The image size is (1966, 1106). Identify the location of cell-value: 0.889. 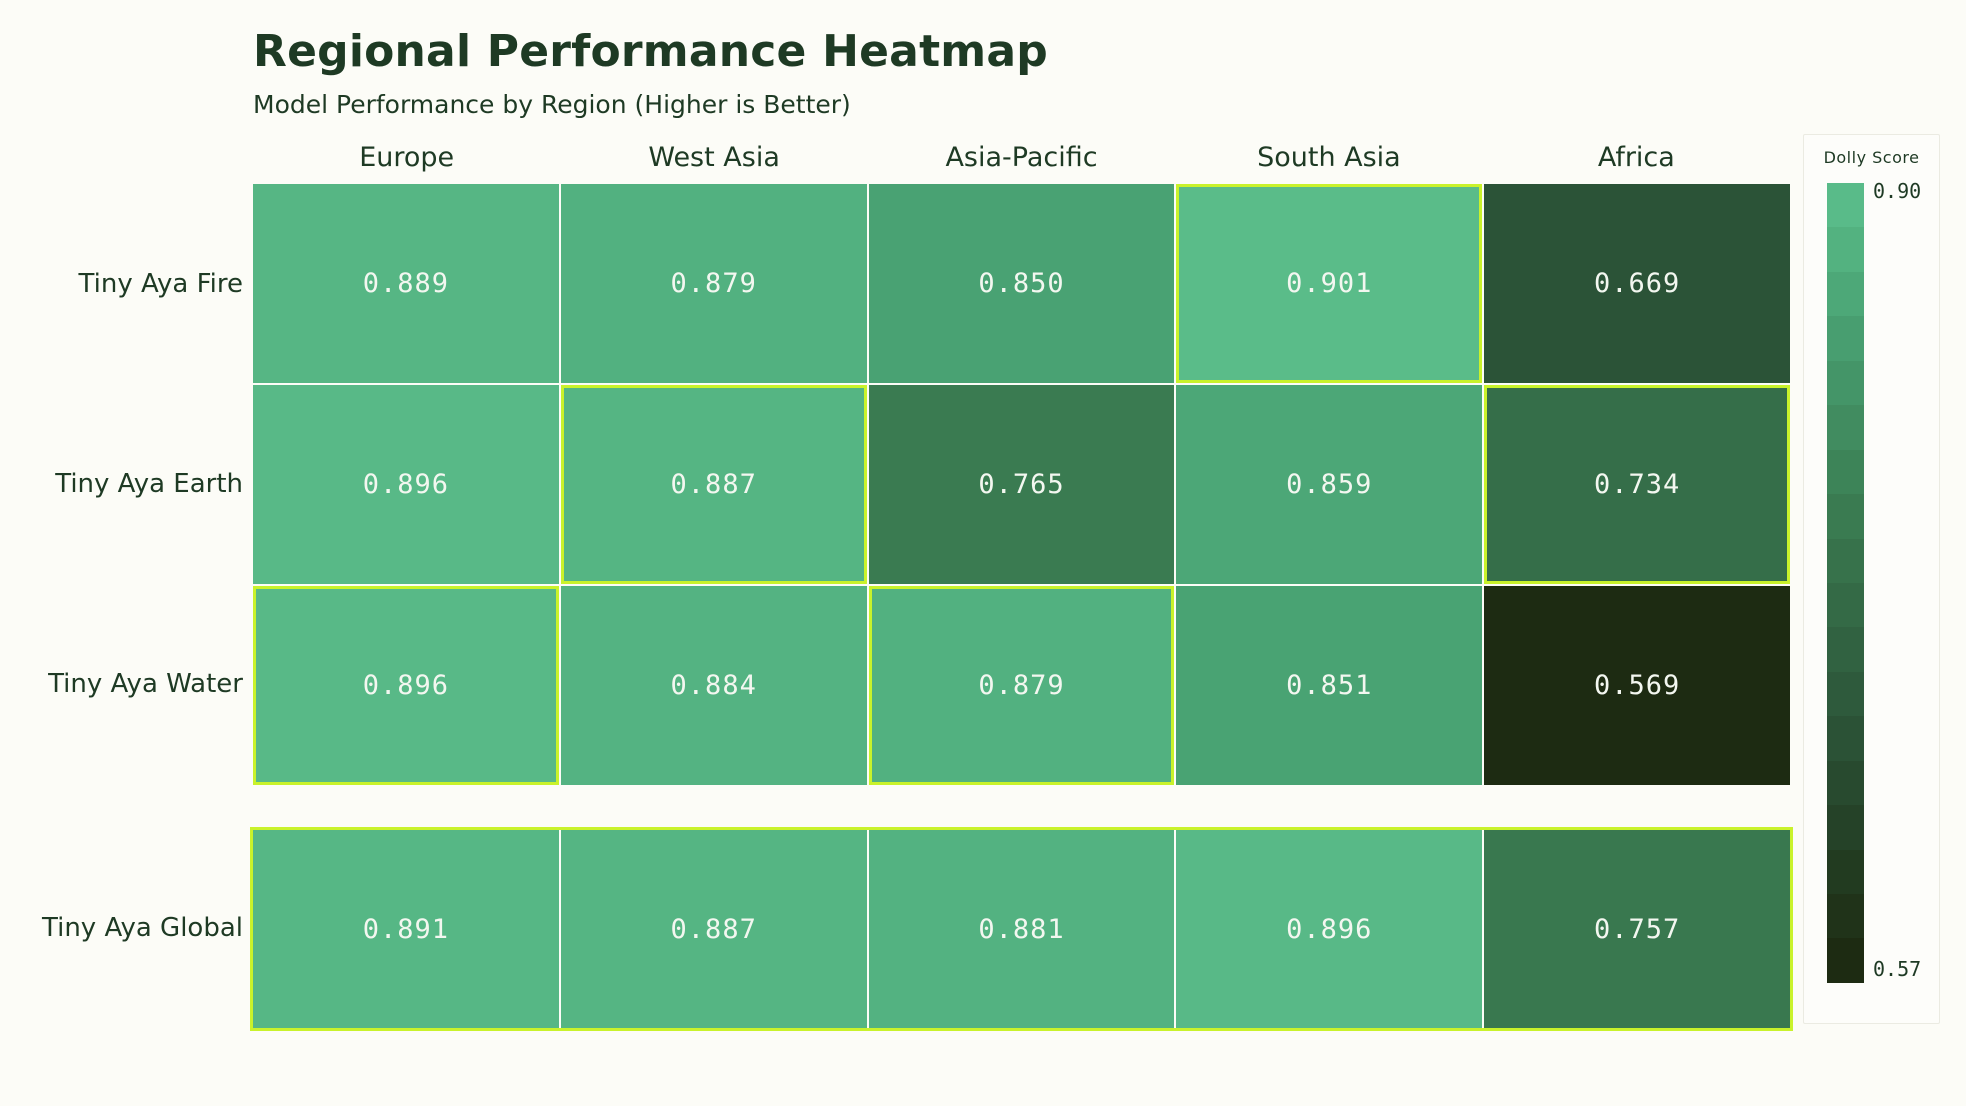
(406, 283).